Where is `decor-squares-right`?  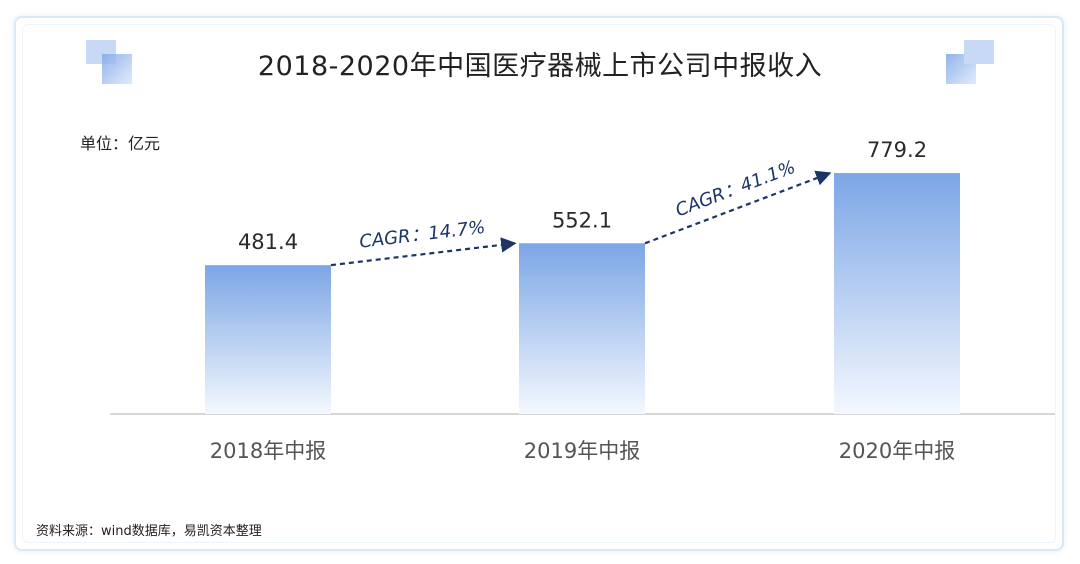 decor-squares-right is located at coordinates (970, 63).